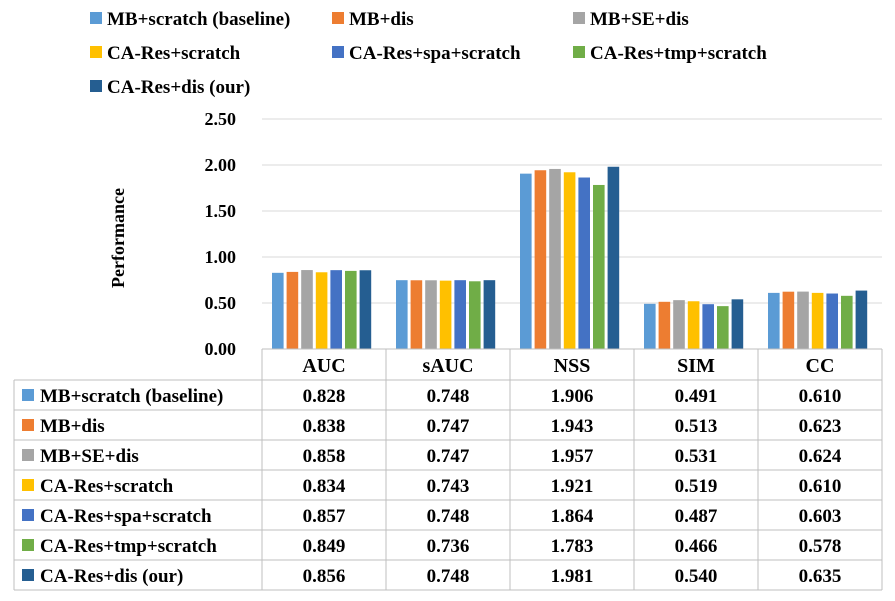 The height and width of the screenshot is (601, 895). What do you see at coordinates (324, 516) in the screenshot?
I see `table-cell-value: 0.857` at bounding box center [324, 516].